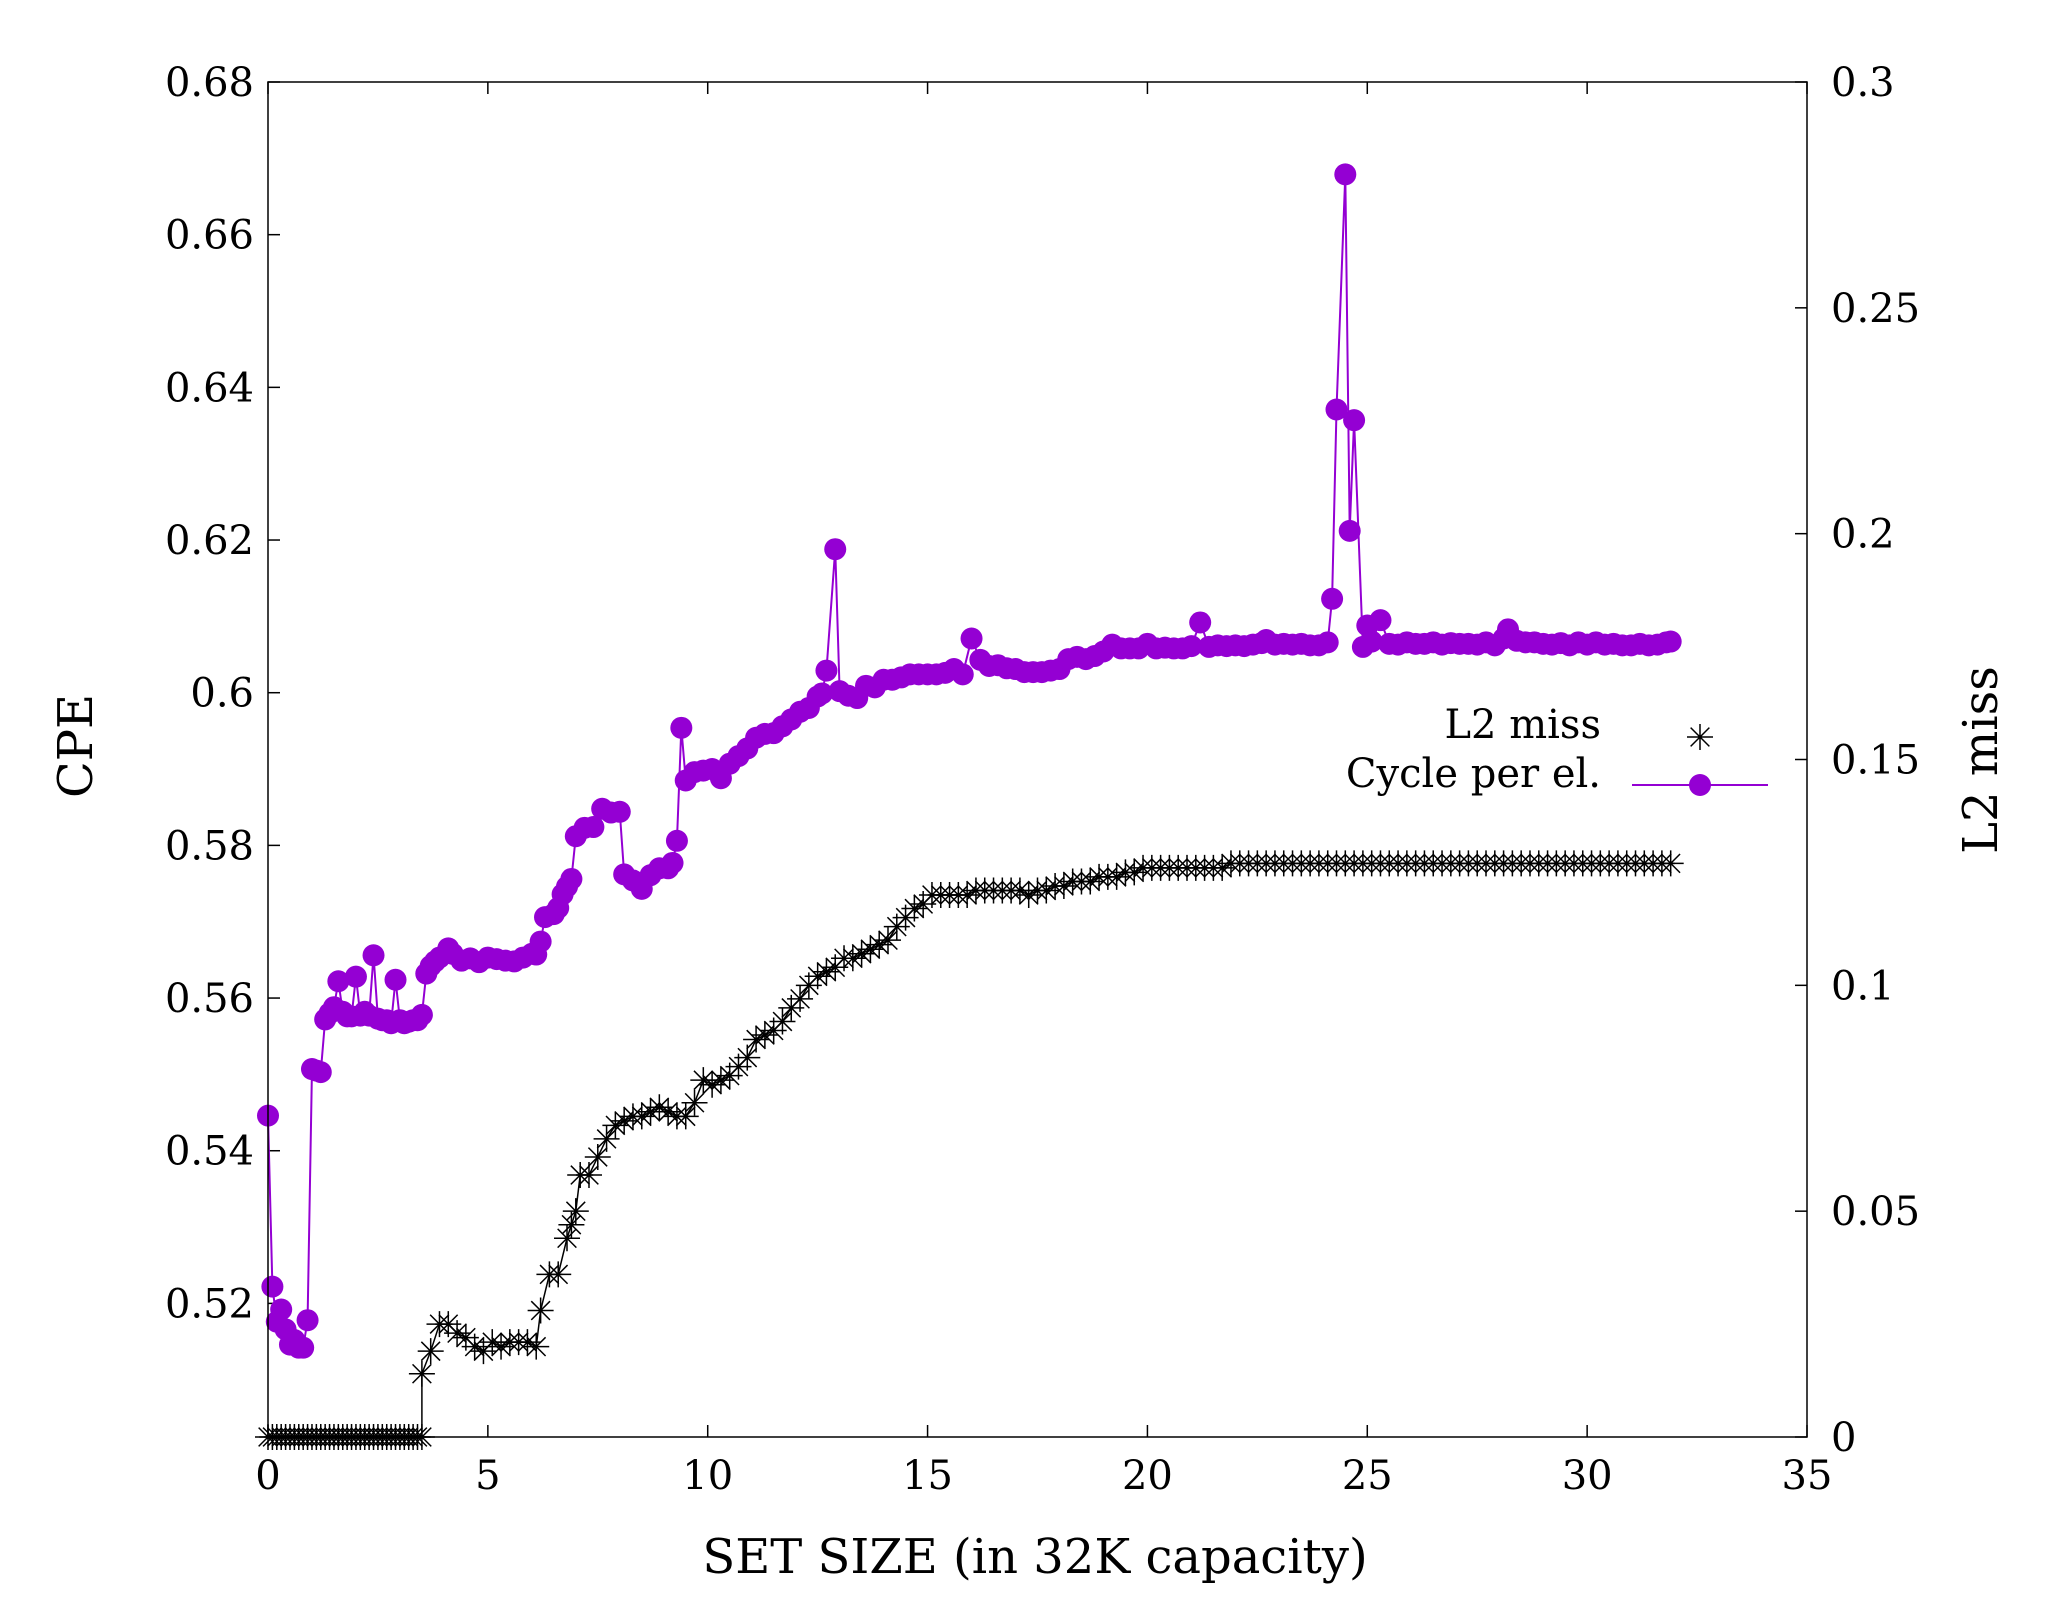  I want to click on x-tick-label: 30, so click(1587, 1476).